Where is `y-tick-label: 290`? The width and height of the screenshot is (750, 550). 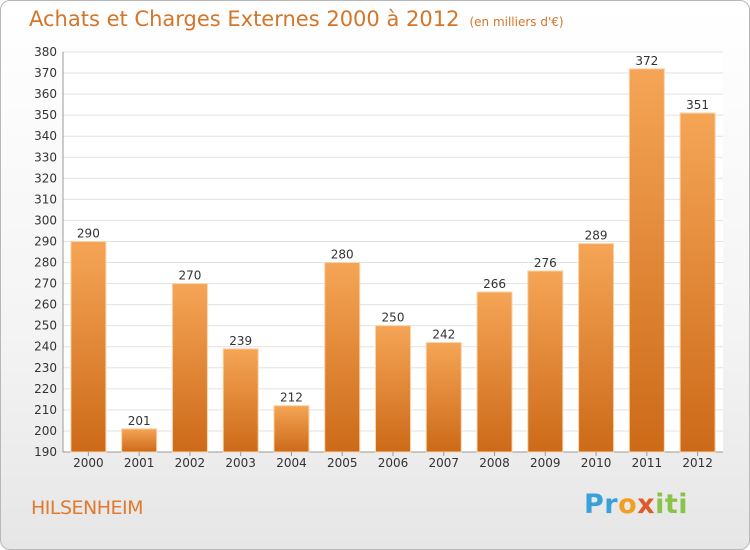 y-tick-label: 290 is located at coordinates (45, 241).